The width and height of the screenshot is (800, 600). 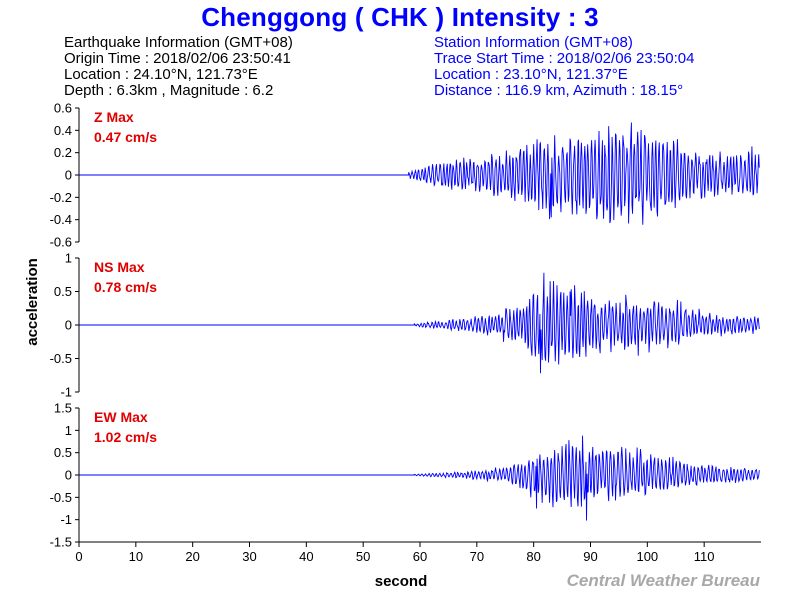 I want to click on chart-title: Chenggong ( CHK ) Intensity : 3, so click(x=400, y=17).